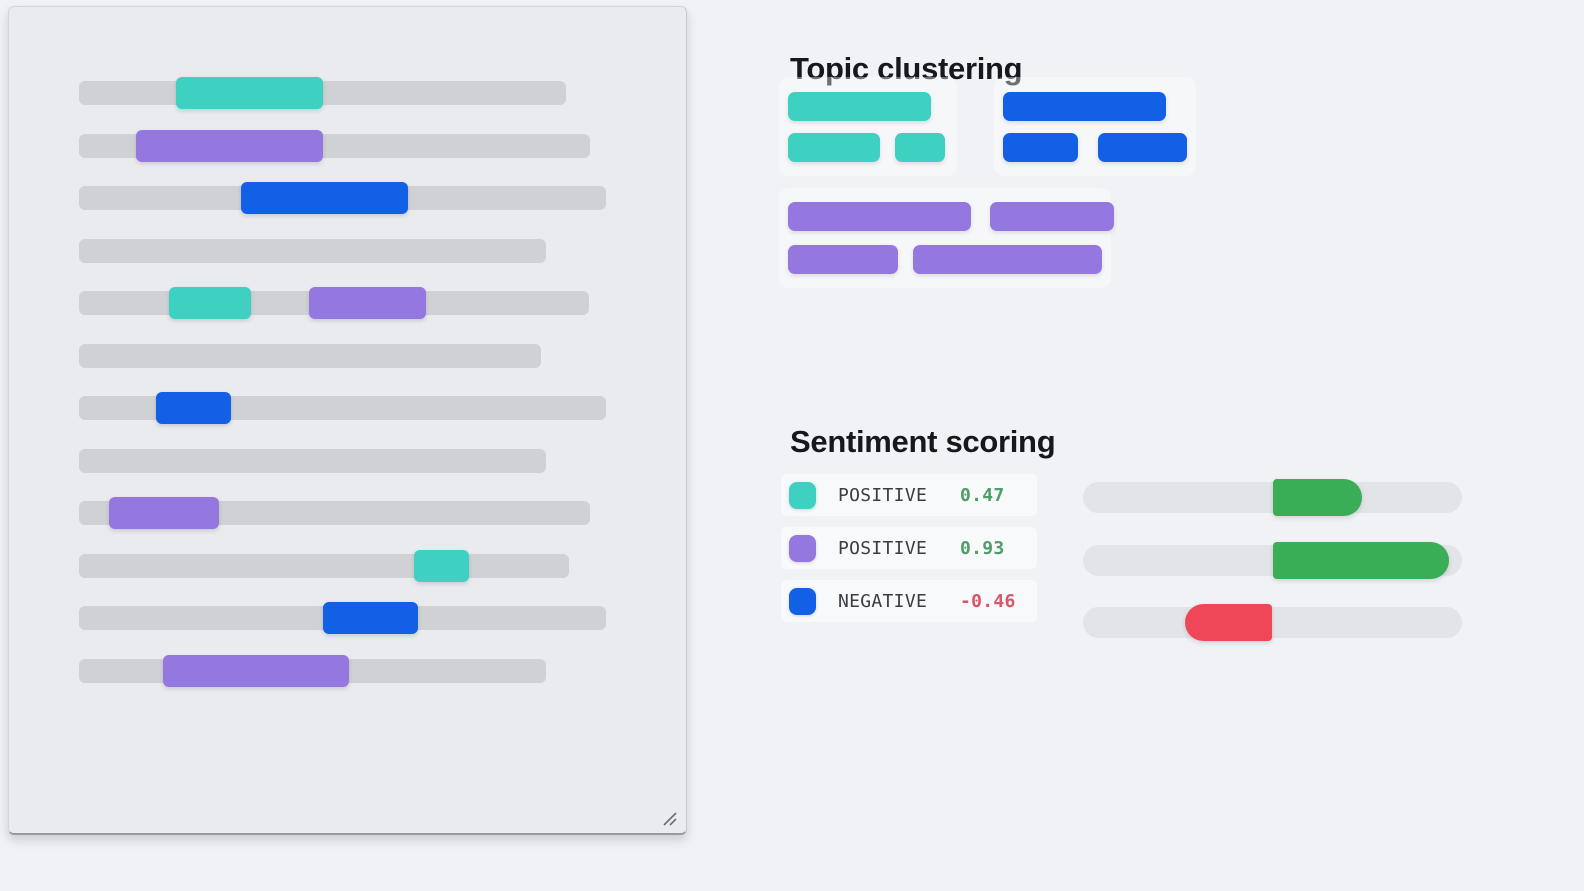 The width and height of the screenshot is (1584, 891). Describe the element at coordinates (802, 601) in the screenshot. I see `blue-swatch-icon` at that location.